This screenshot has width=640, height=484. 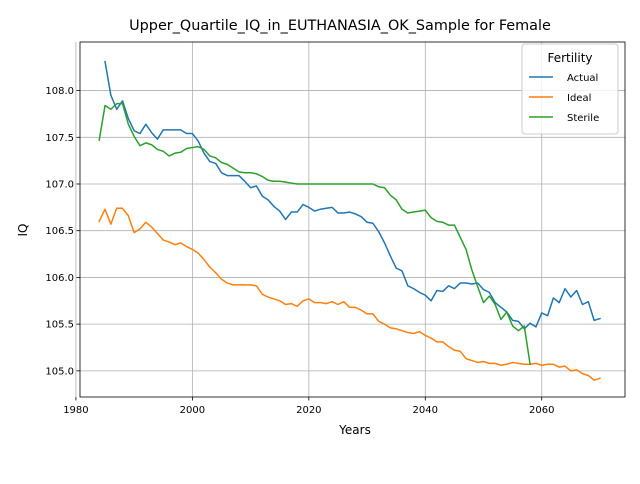 I want to click on x-tick-label: 2020, so click(x=308, y=410).